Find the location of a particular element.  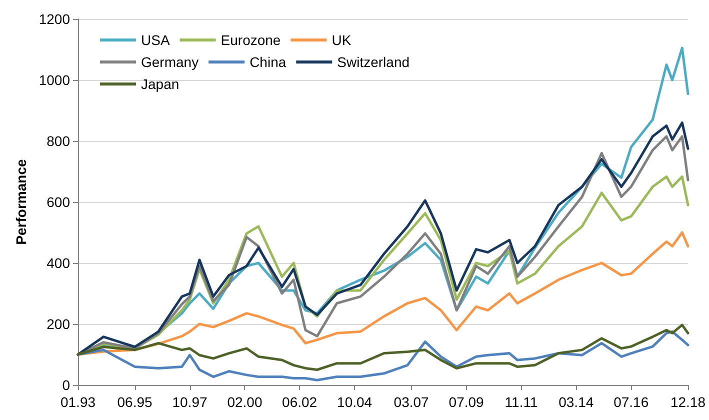

y-axis-title: Performance is located at coordinates (20, 201).